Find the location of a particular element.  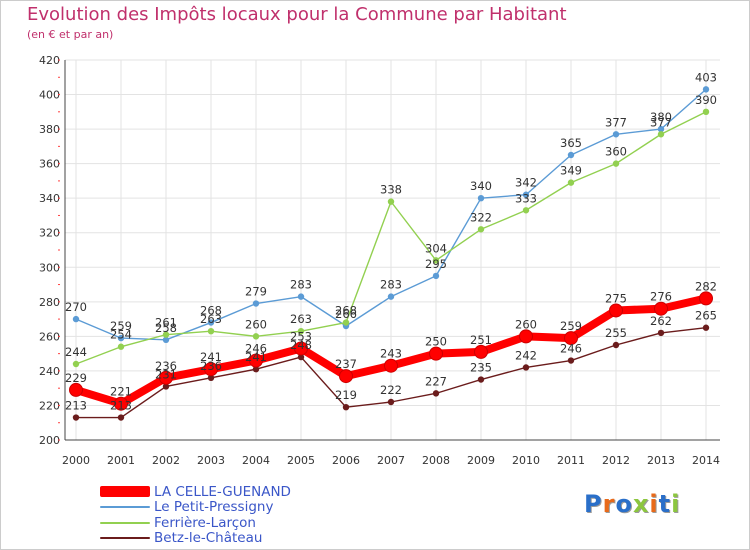

x-tick-label: 2008 is located at coordinates (436, 460).